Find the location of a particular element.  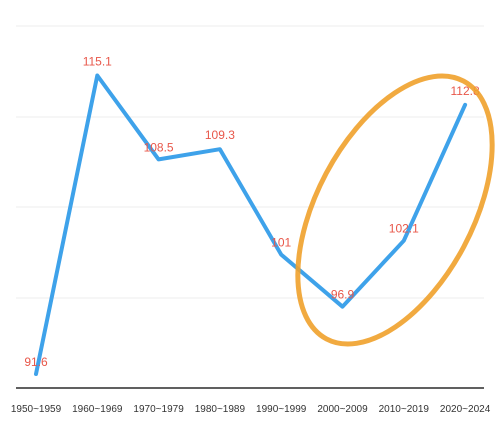

data-label: 108.5 is located at coordinates (159, 147).